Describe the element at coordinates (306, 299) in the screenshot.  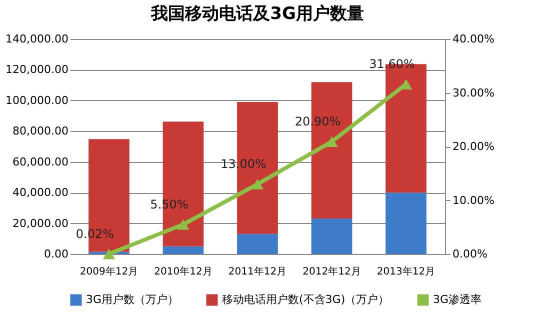
I see `legend-label: 移动电话用户数(不含3G)（万户）` at that location.